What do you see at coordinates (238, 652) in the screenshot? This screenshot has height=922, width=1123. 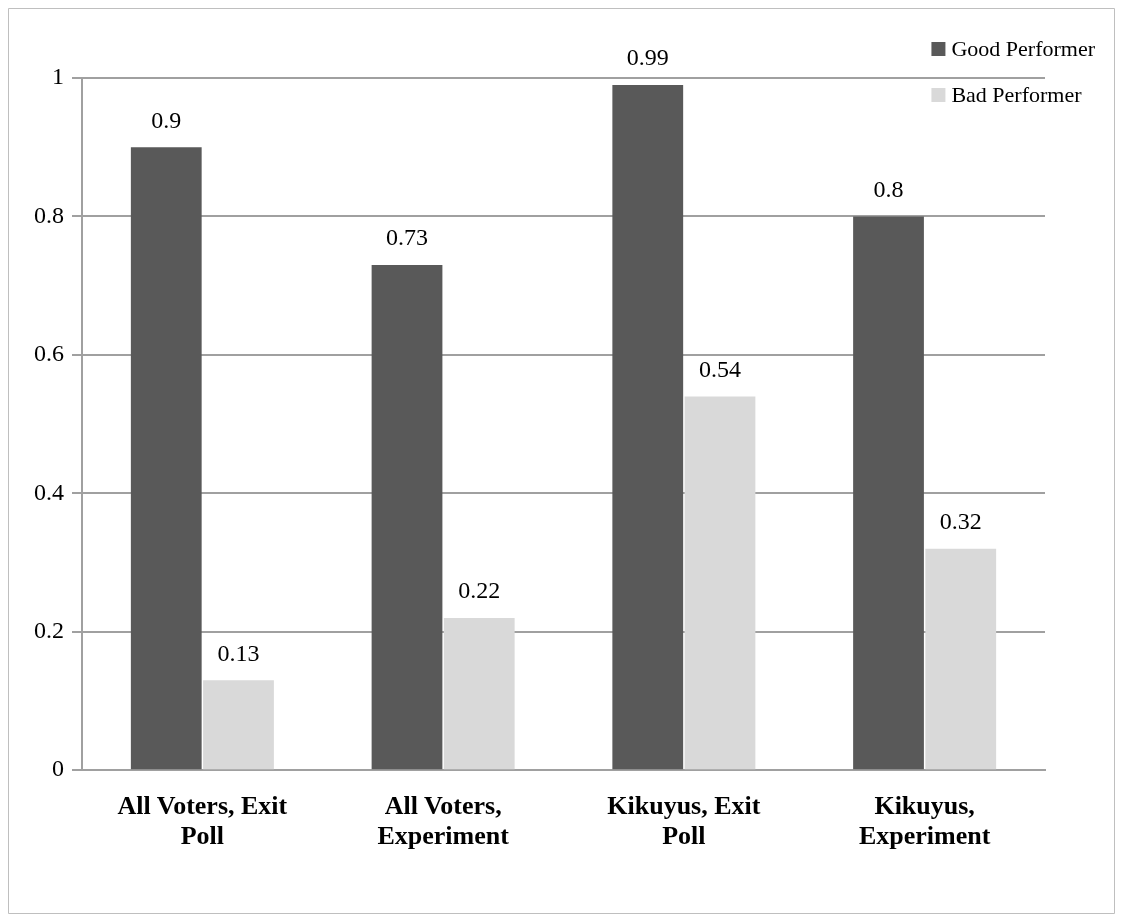 I see `data-label: 0.13` at bounding box center [238, 652].